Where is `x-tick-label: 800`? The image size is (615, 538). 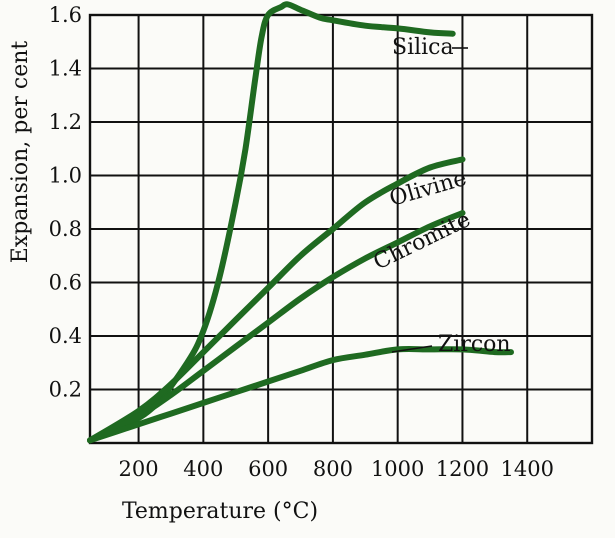 x-tick-label: 800 is located at coordinates (333, 469).